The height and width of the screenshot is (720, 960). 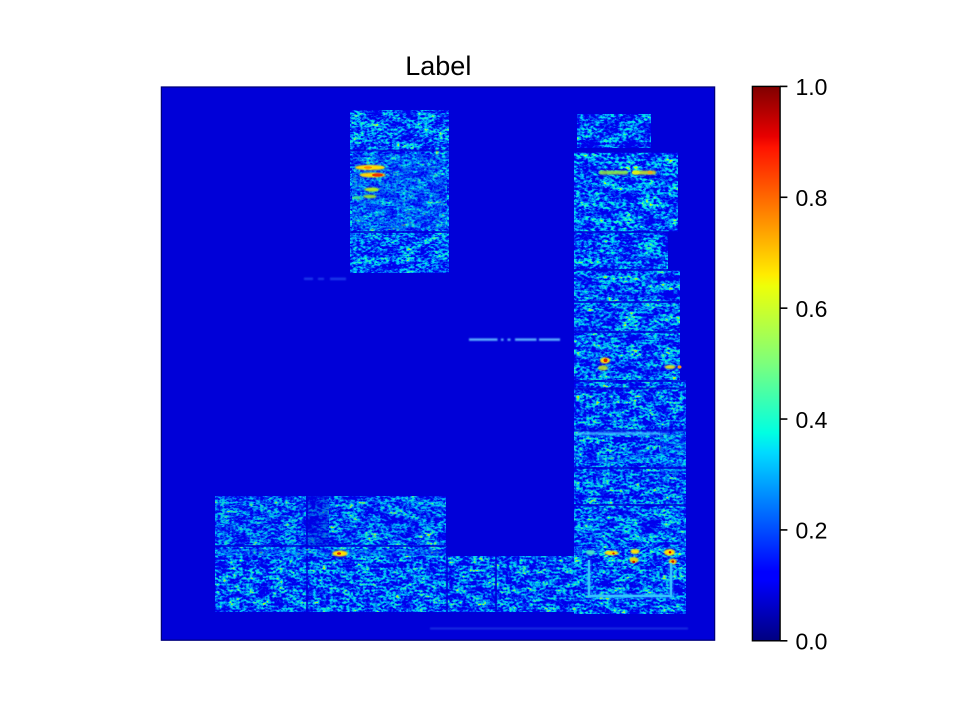 What do you see at coordinates (438, 66) in the screenshot?
I see `svg-text: Label` at bounding box center [438, 66].